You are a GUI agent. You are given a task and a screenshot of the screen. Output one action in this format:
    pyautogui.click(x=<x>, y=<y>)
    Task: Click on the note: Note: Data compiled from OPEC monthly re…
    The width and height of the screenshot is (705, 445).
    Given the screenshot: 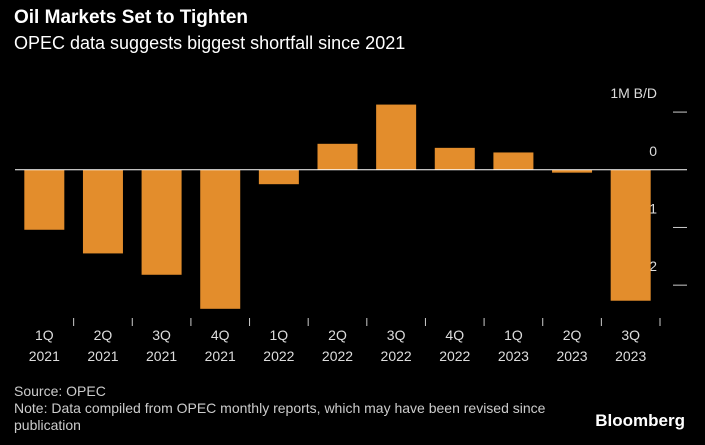 What is the action you would take?
    pyautogui.click(x=280, y=416)
    